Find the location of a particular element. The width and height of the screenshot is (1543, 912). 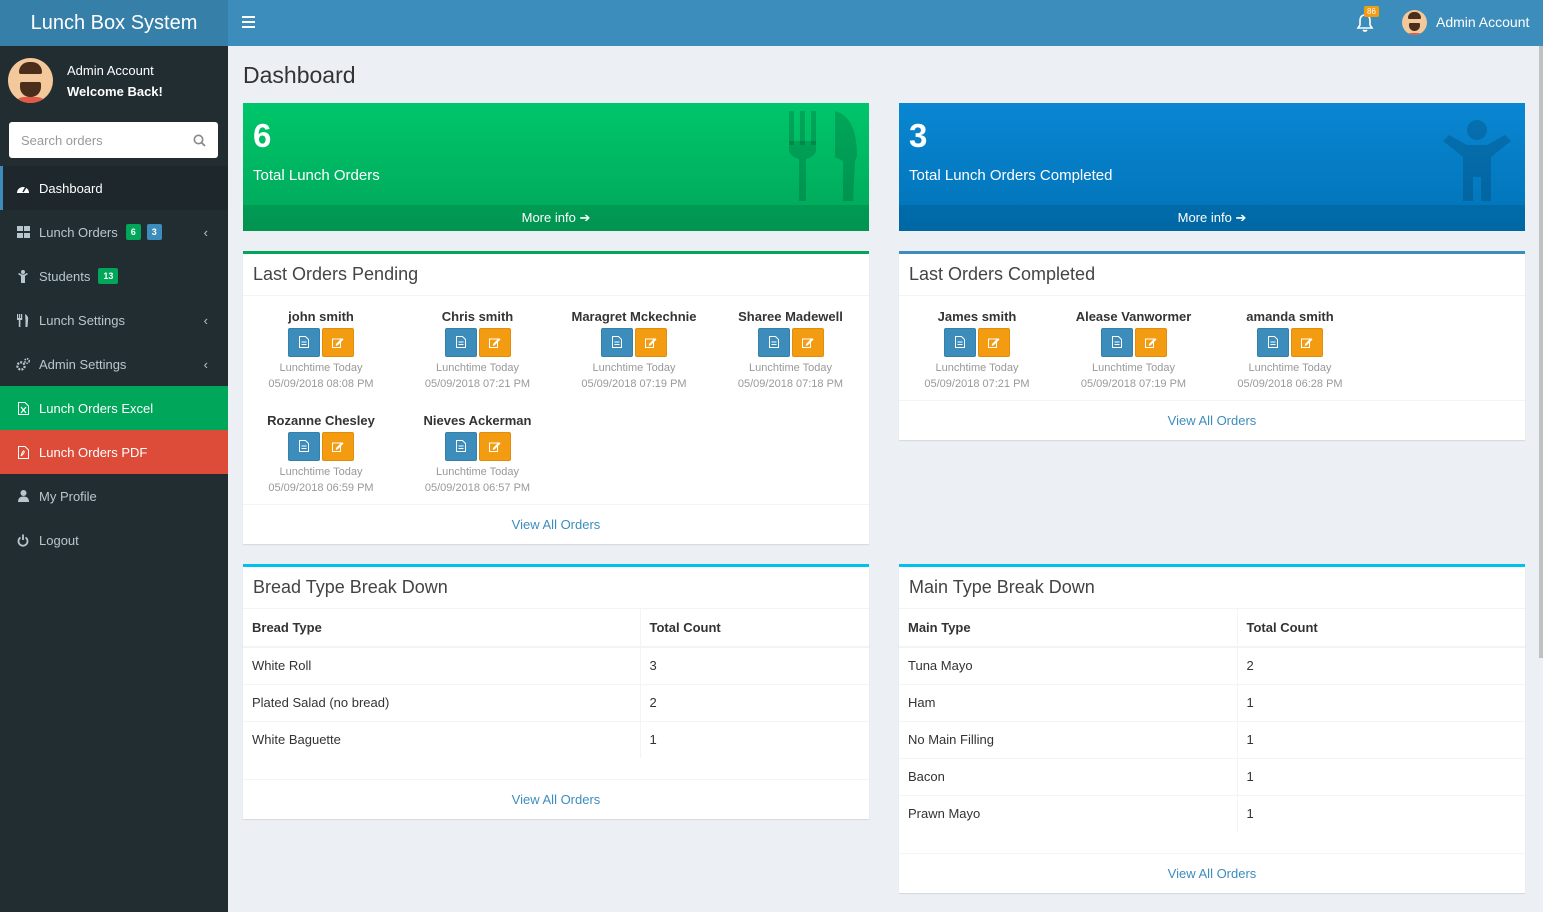

table-row: Plated Salad (no bread) 2 is located at coordinates (556, 702).